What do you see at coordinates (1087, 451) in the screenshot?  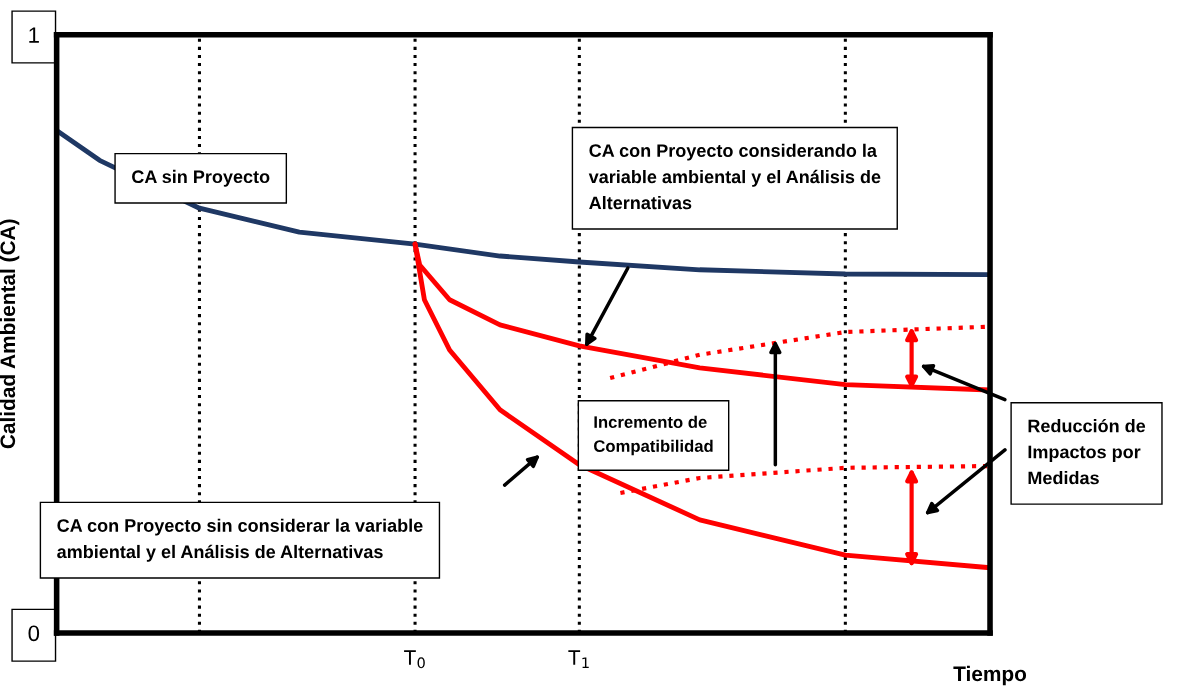 I see `text: Reducción de Impactos por Medidas` at bounding box center [1087, 451].